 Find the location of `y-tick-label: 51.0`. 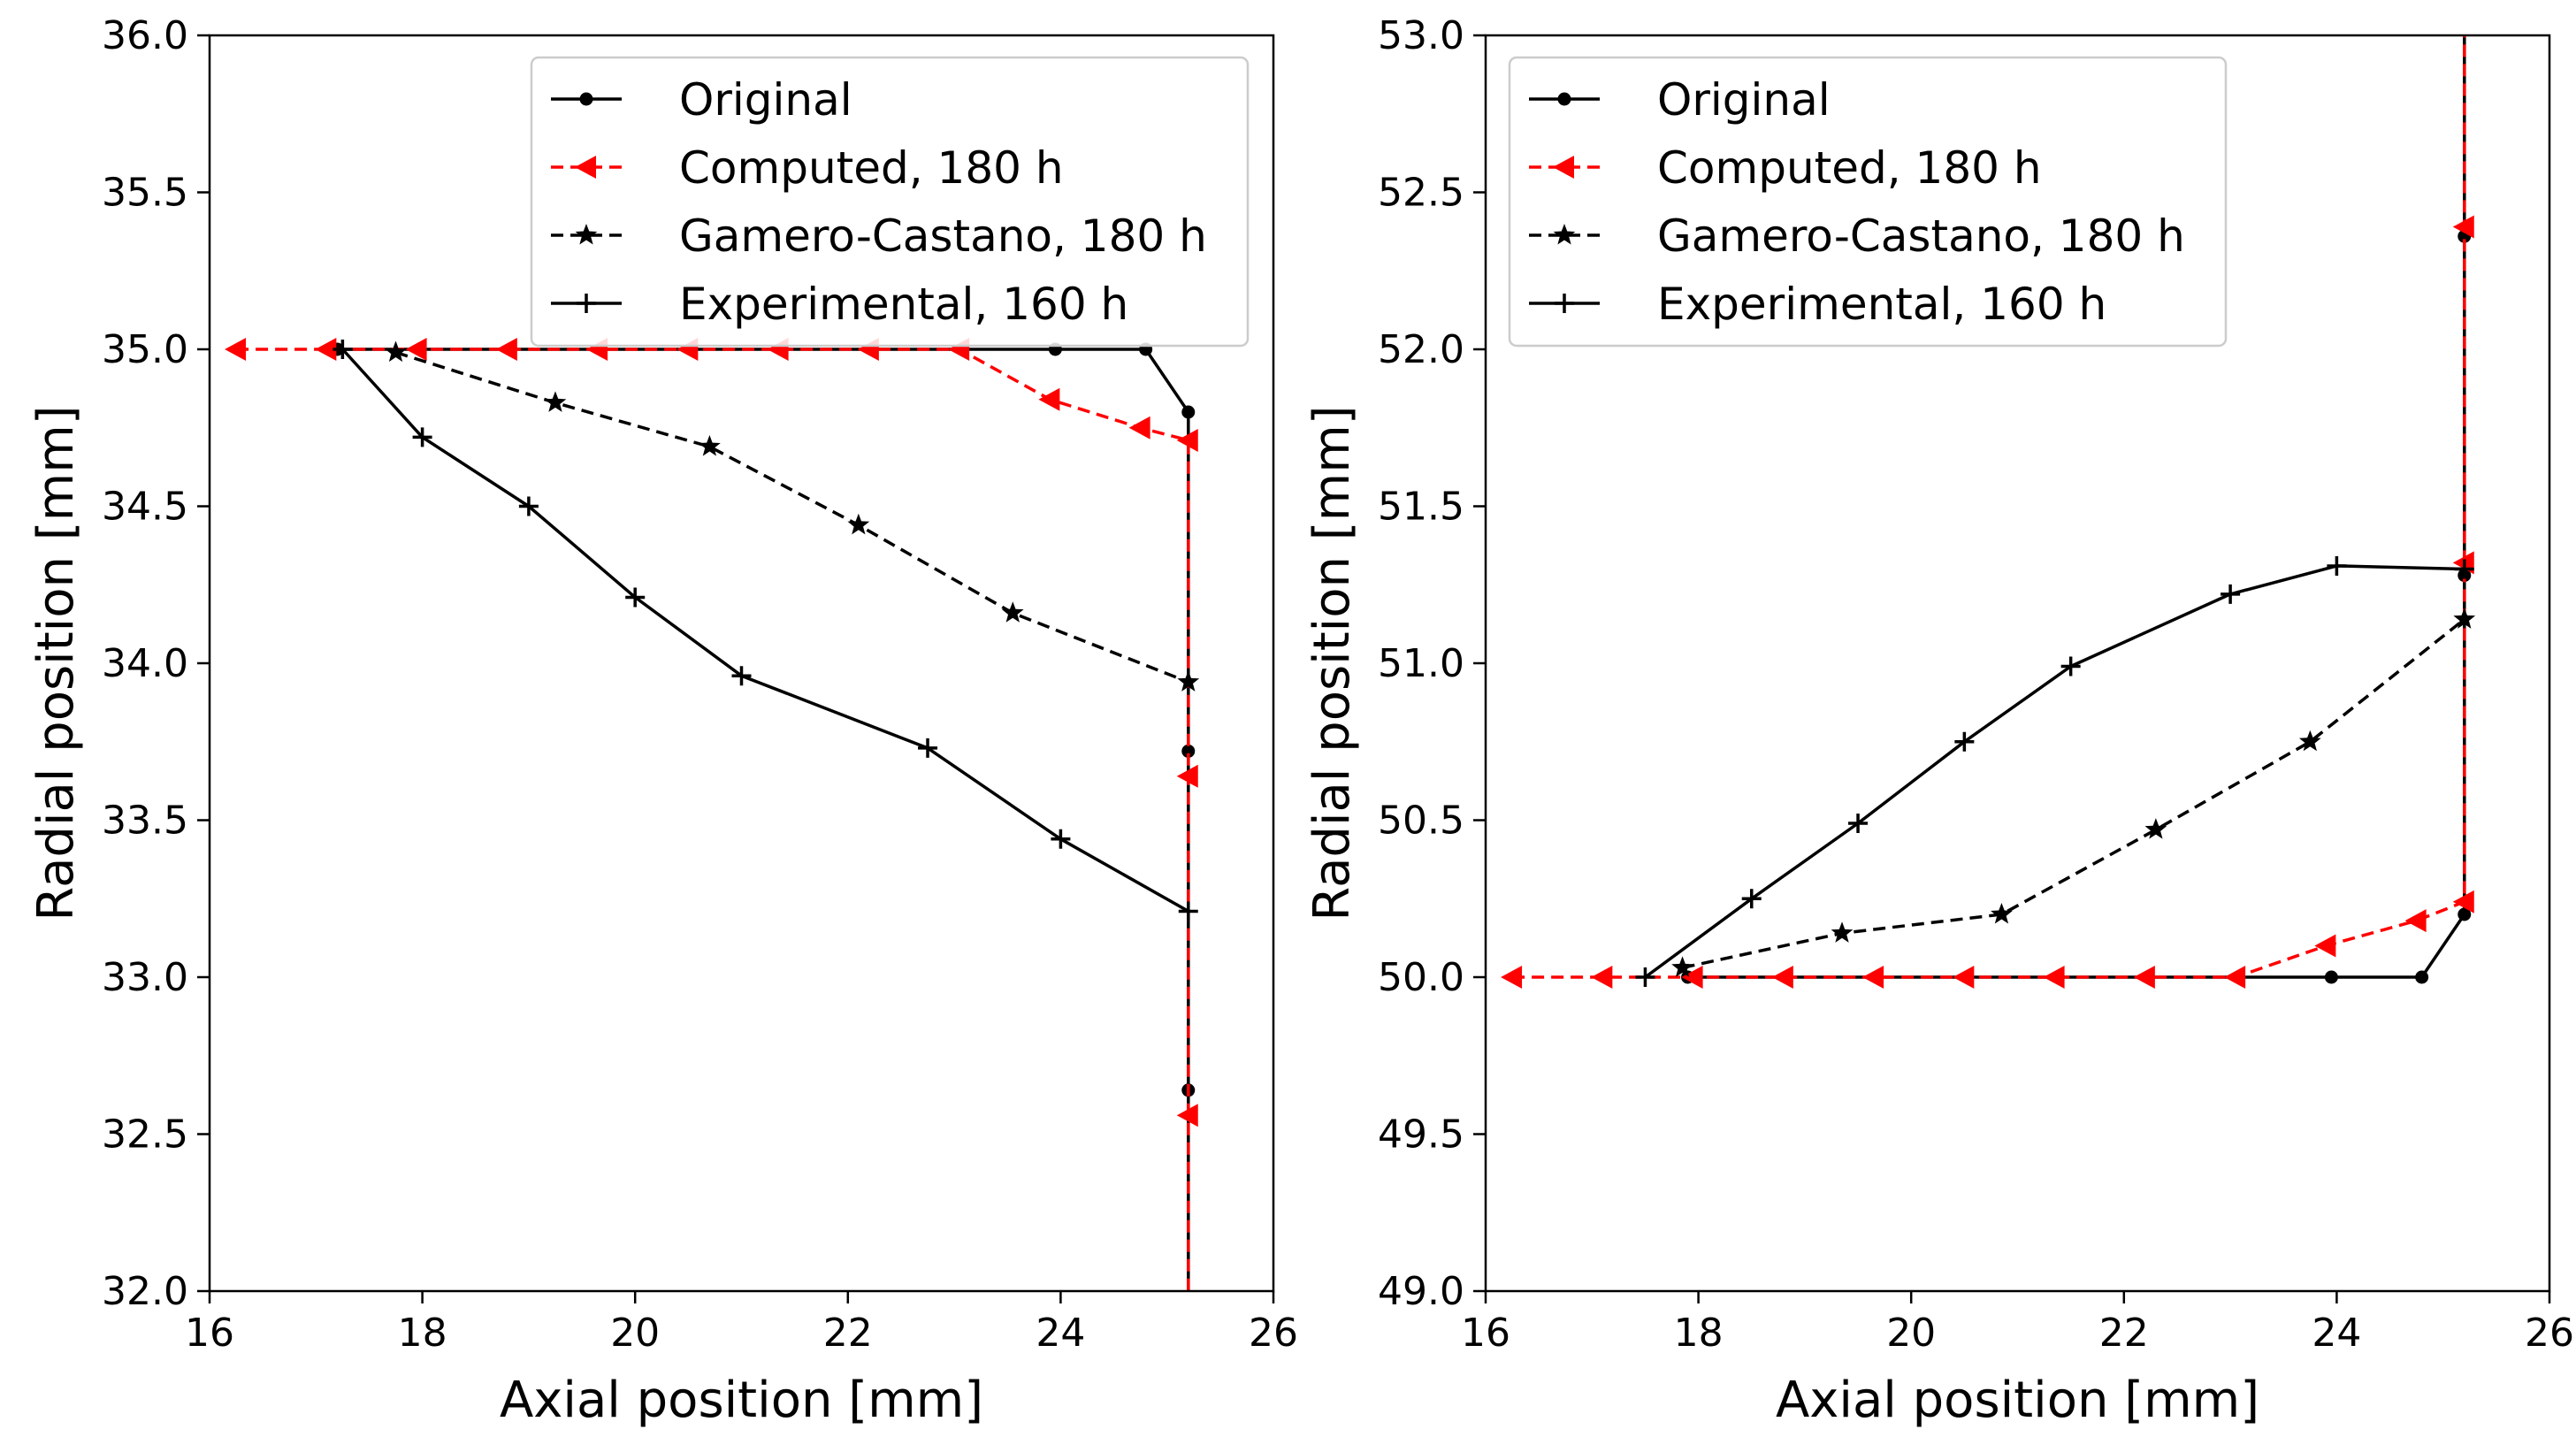

y-tick-label: 51.0 is located at coordinates (1421, 663).